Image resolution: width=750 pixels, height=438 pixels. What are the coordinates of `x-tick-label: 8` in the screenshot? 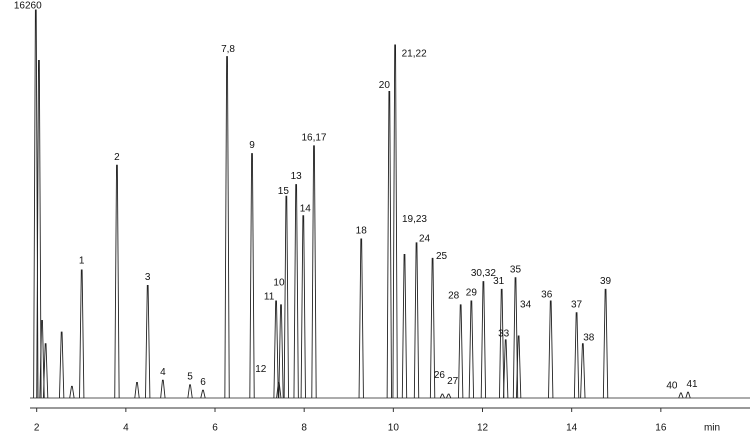 It's located at (304, 428).